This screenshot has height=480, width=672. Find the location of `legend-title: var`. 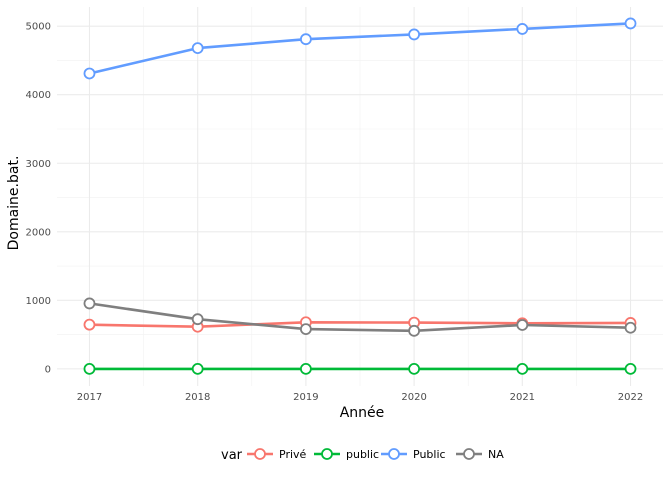

legend-title: var is located at coordinates (232, 455).